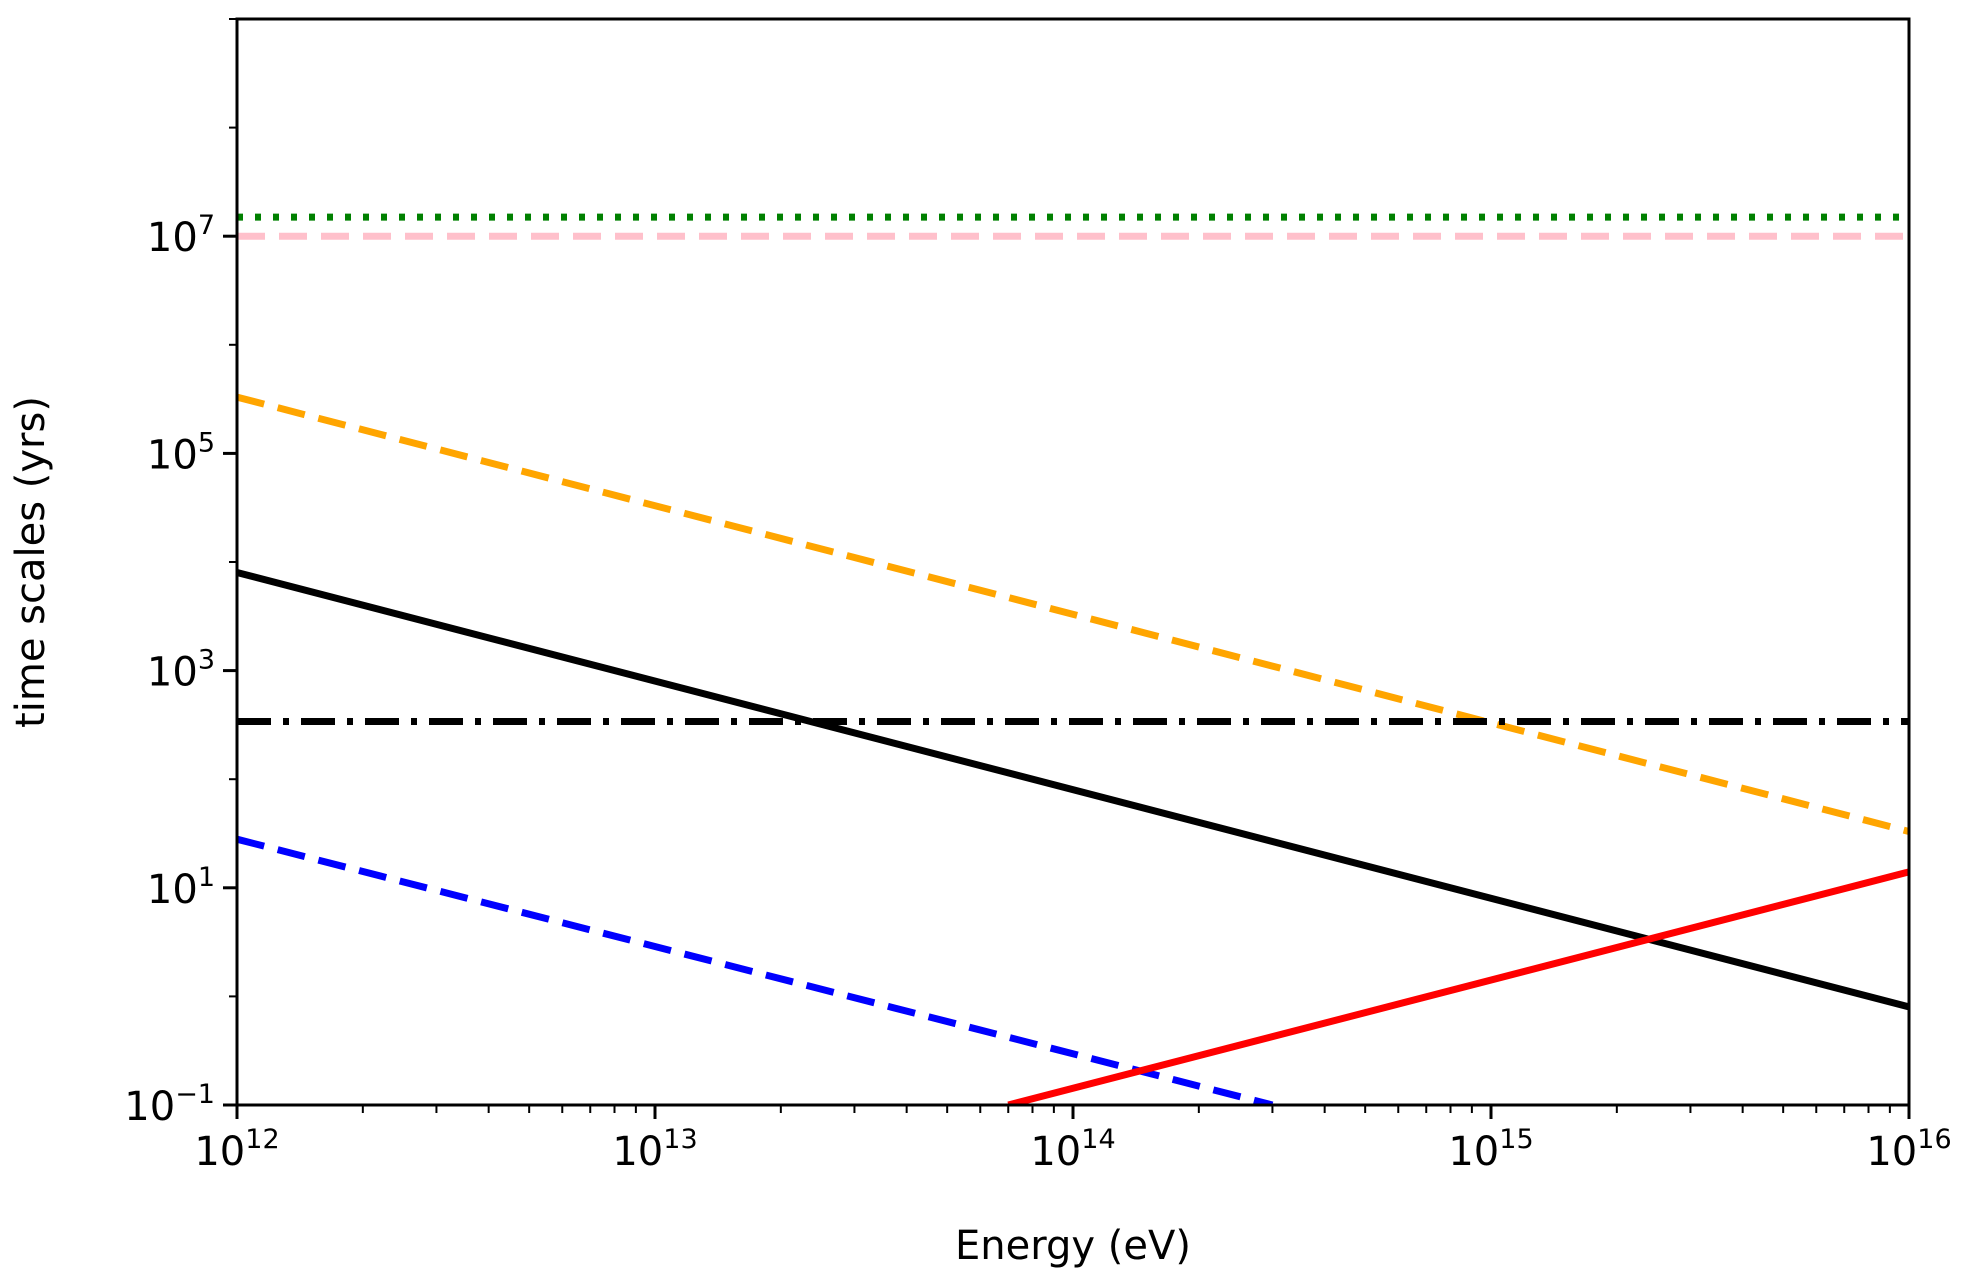  I want to click on x-tick-label: 1013, so click(654, 1149).